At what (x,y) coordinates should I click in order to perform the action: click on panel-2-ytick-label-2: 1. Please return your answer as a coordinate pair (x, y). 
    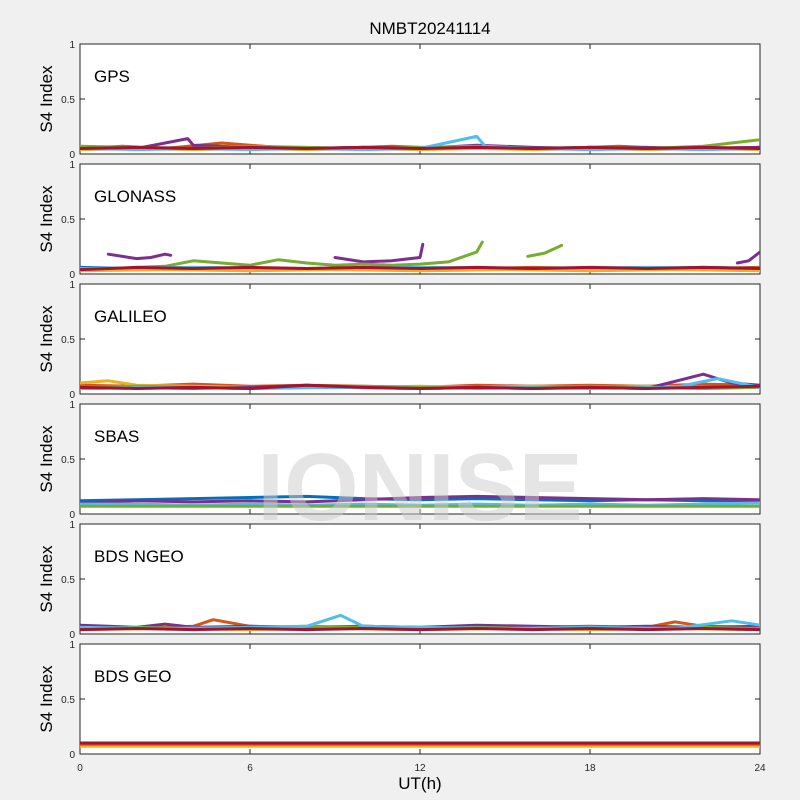
    Looking at the image, I should click on (72, 285).